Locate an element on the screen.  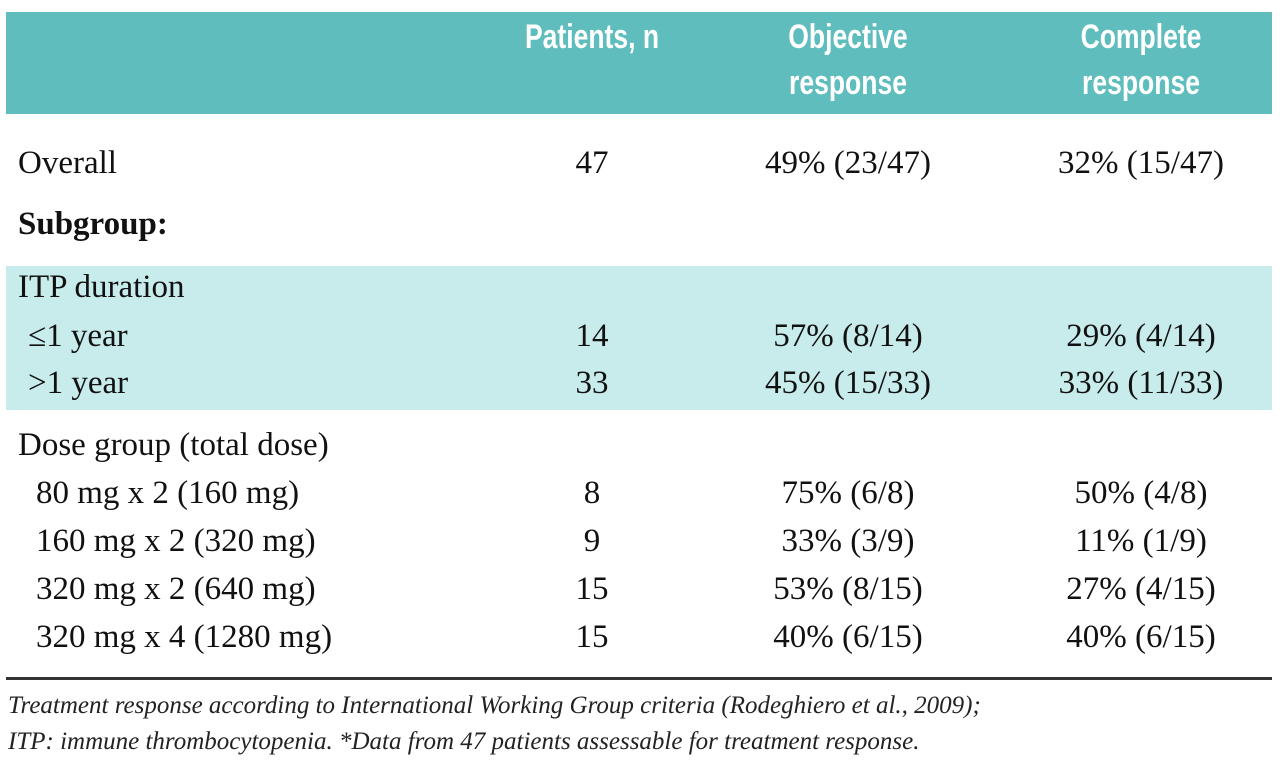
header-objective-response: Objective response is located at coordinates (848, 60).